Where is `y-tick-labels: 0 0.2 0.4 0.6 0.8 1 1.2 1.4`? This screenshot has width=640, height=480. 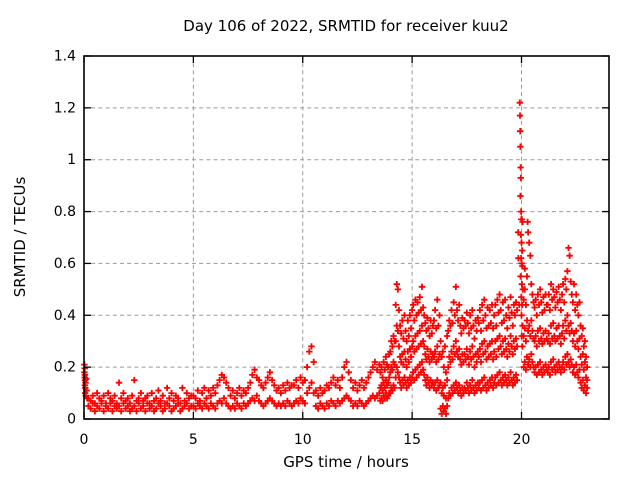 y-tick-labels: 0 0.2 0.4 0.6 0.8 1 1.2 1.4 is located at coordinates (65, 238).